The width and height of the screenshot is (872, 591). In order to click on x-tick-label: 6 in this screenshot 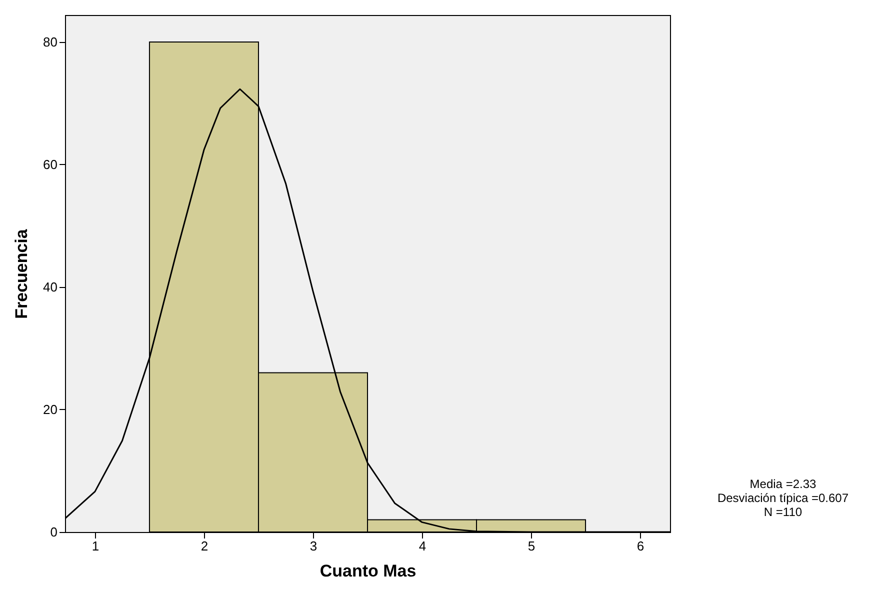, I will do `click(640, 546)`.